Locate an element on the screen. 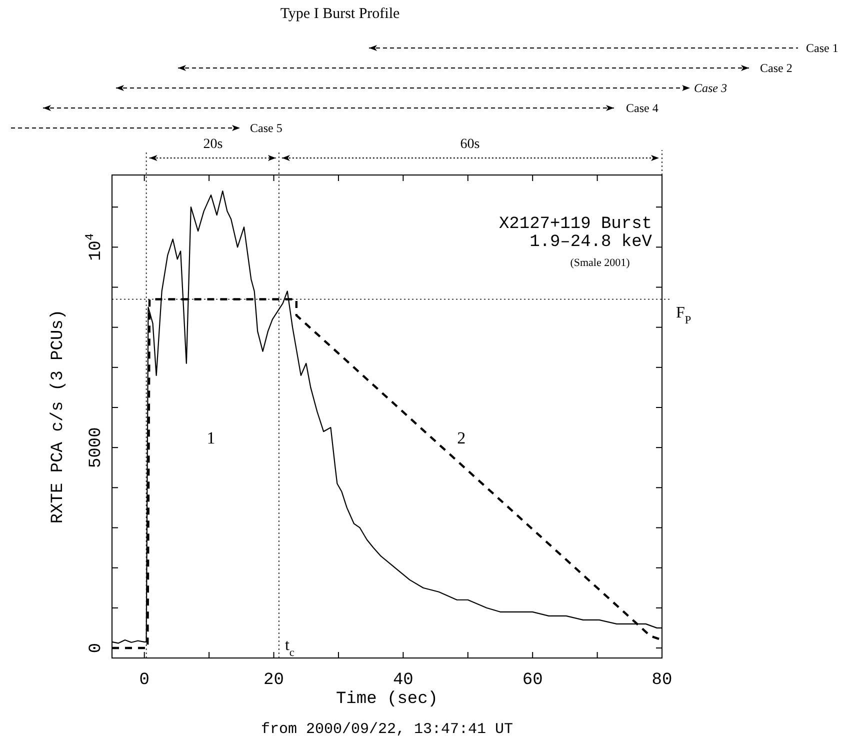 Image resolution: width=845 pixels, height=739 pixels. text: Case 1 is located at coordinates (822, 48).